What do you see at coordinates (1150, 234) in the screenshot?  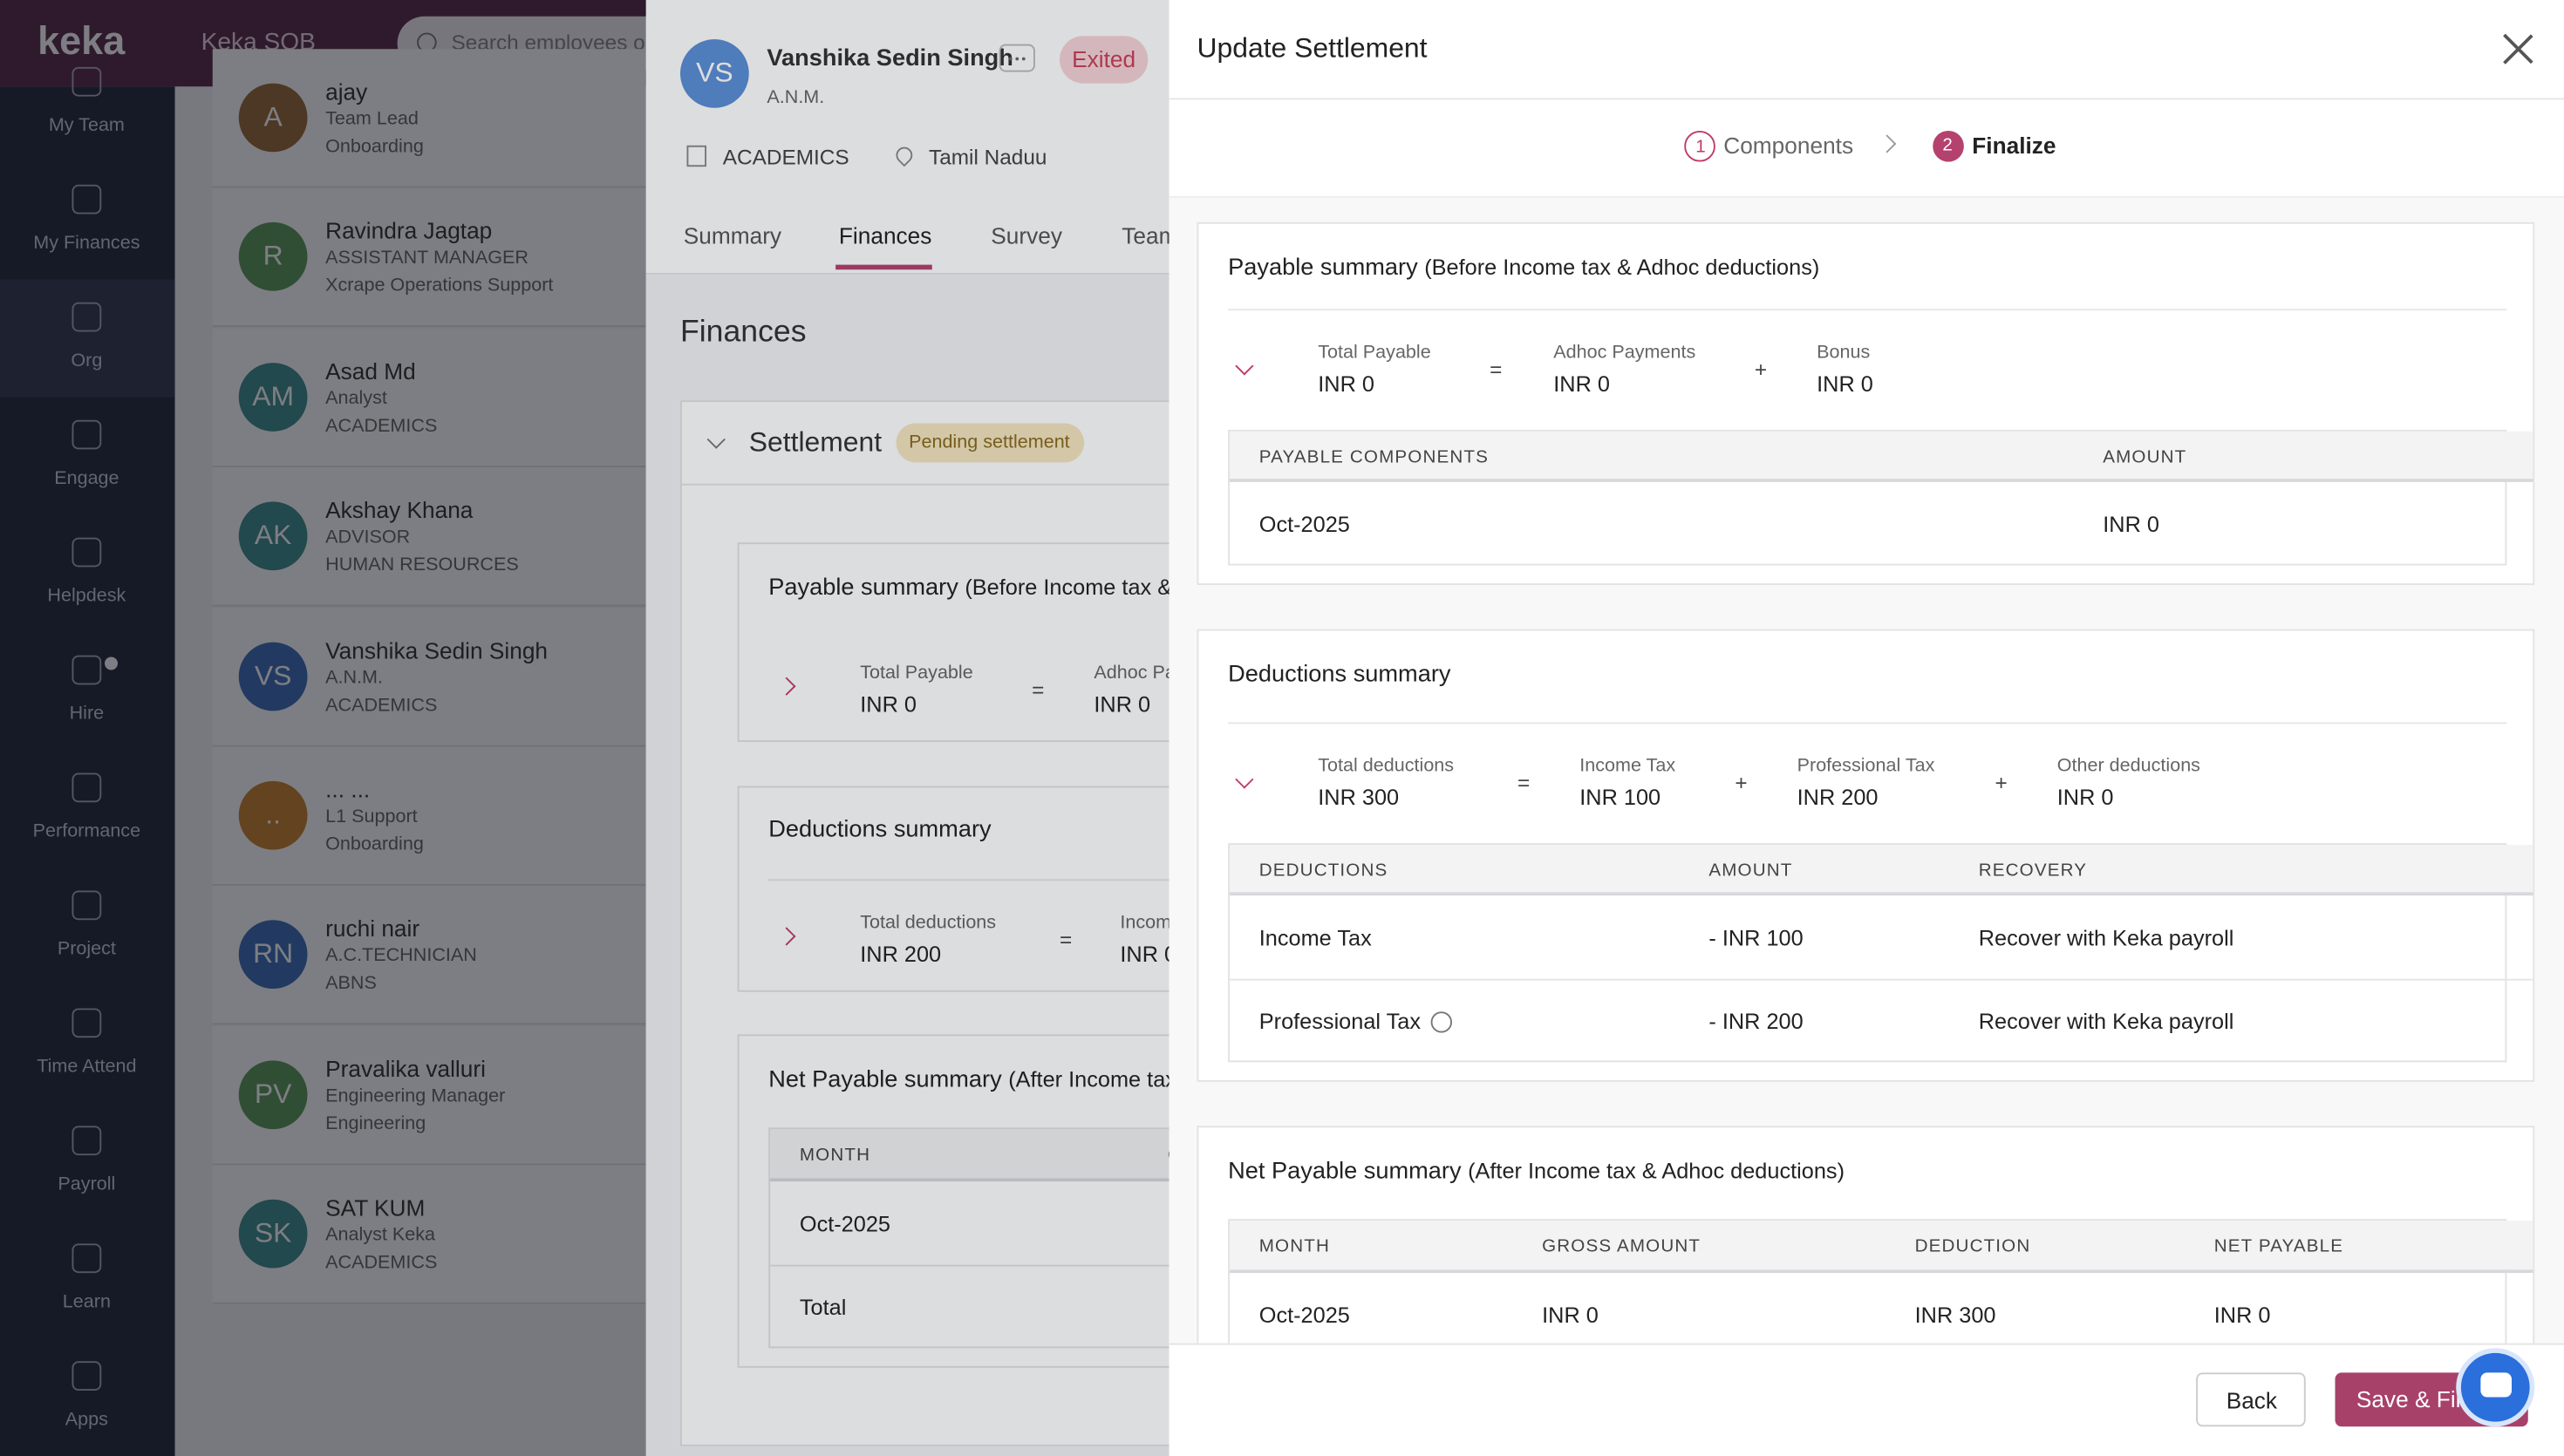 I see `profile-tab: Team` at bounding box center [1150, 234].